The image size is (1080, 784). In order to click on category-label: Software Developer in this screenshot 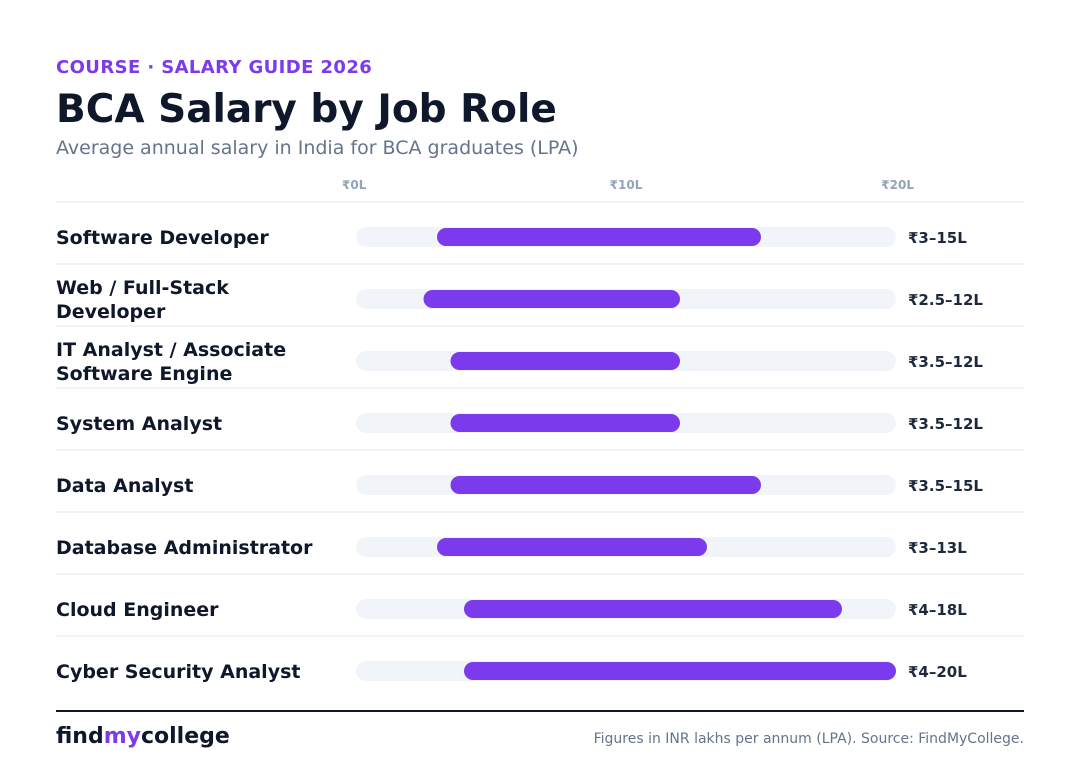, I will do `click(162, 238)`.